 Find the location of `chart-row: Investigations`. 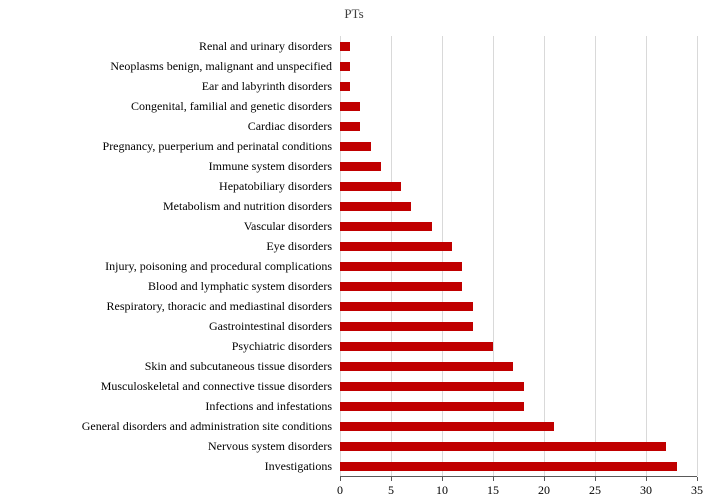

chart-row: Investigations is located at coordinates (354, 466).